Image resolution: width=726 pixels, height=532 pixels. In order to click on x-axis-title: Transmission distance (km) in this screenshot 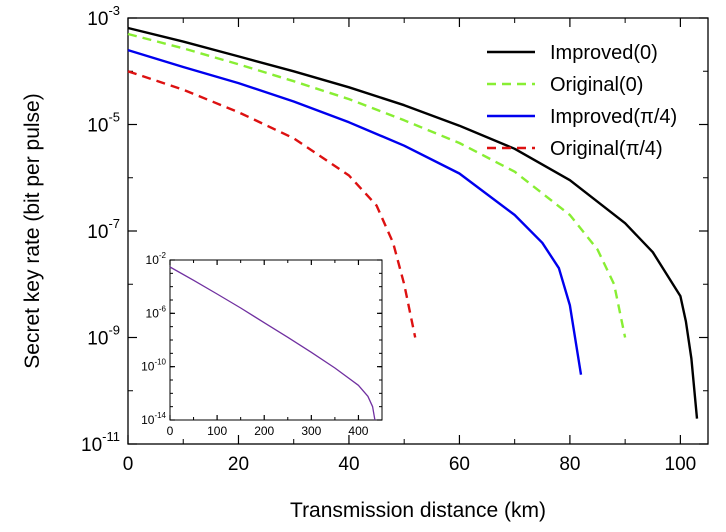, I will do `click(418, 510)`.